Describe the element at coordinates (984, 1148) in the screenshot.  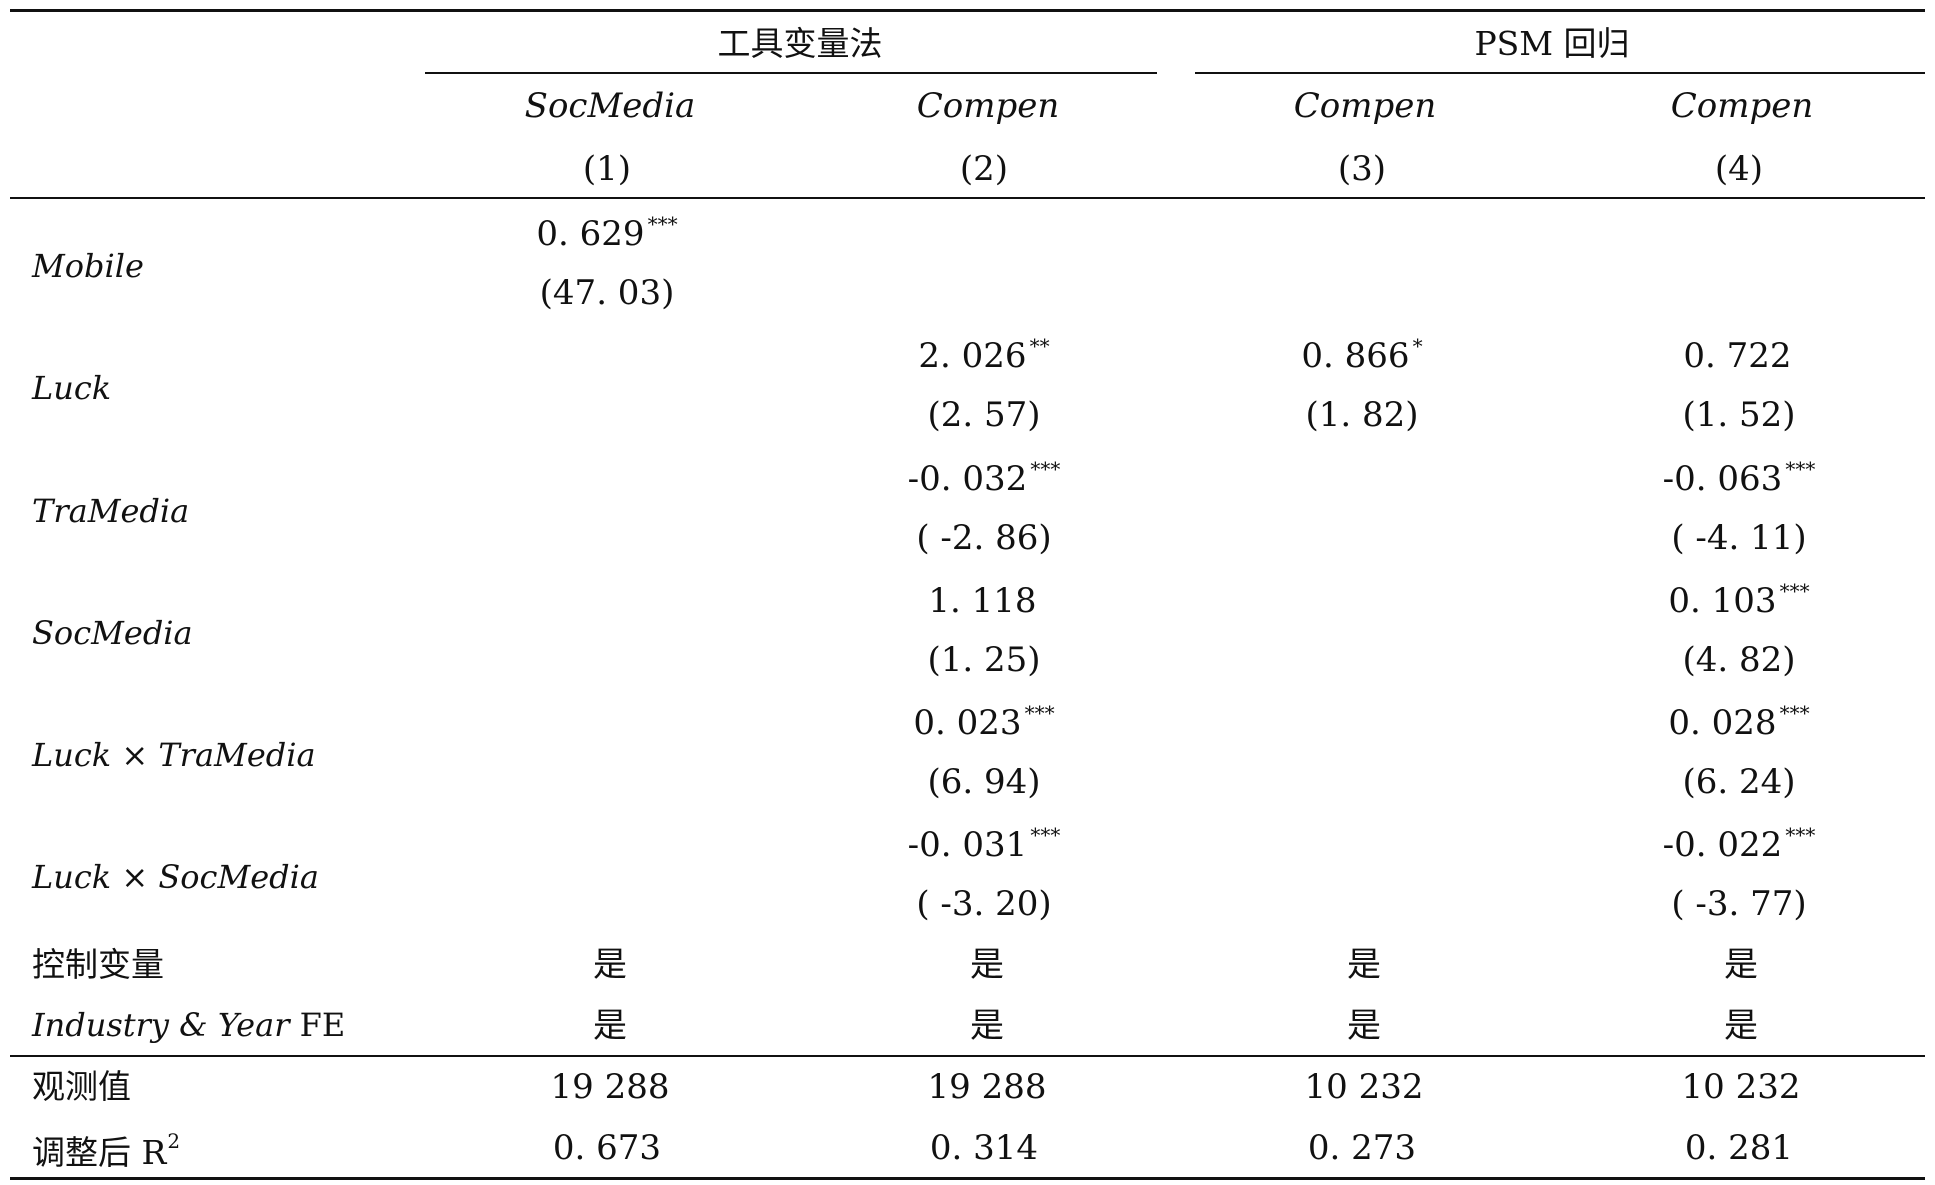
I see `adjr2-2: 0. 314` at that location.